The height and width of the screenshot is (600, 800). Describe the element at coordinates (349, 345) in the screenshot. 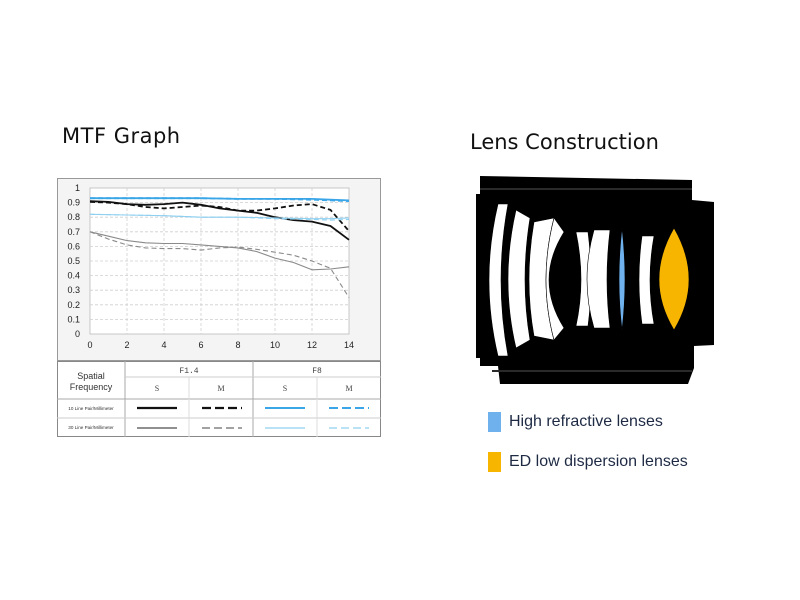

I see `x-tick-label: 14` at that location.